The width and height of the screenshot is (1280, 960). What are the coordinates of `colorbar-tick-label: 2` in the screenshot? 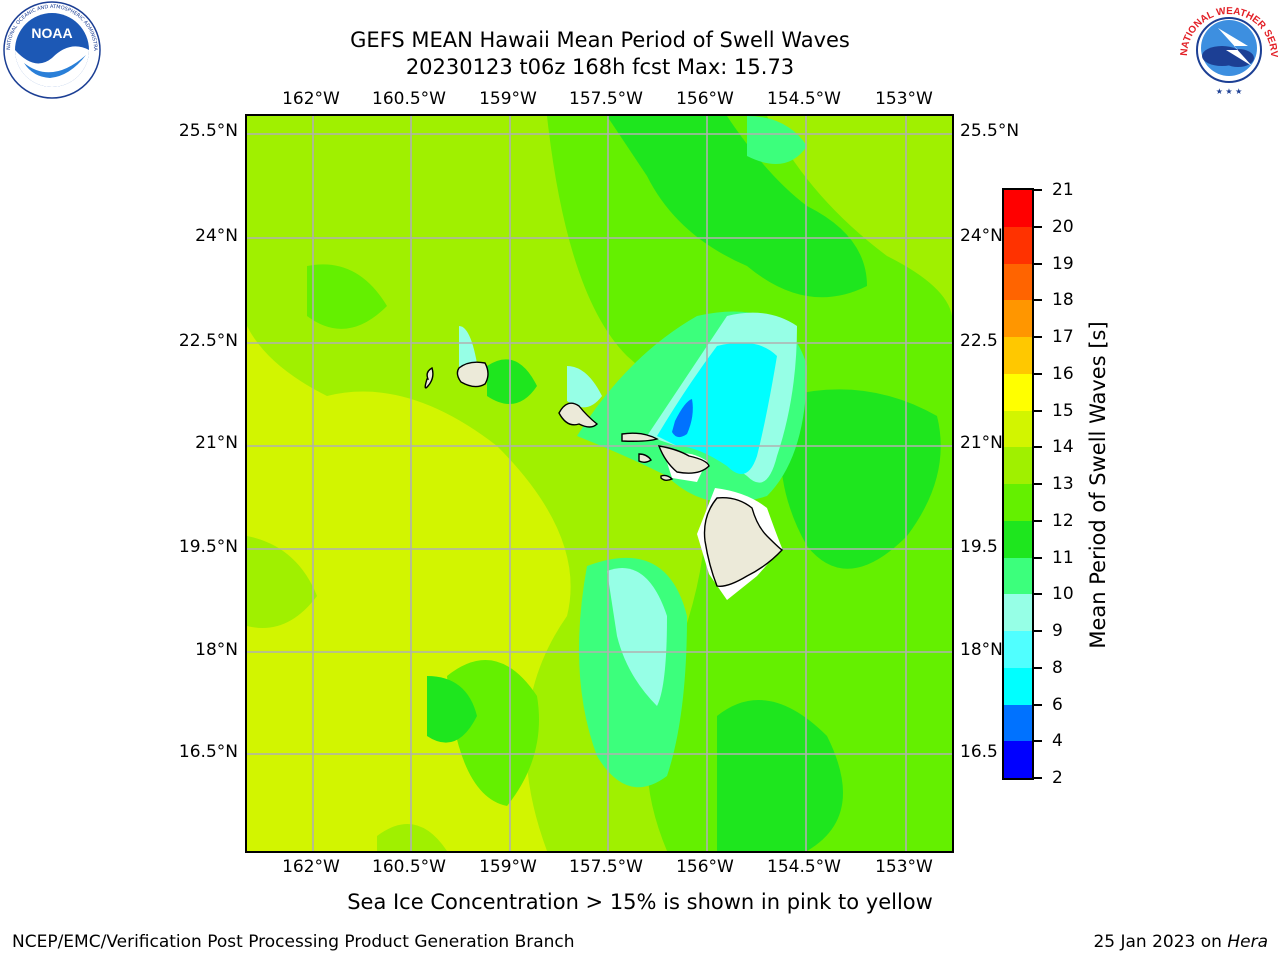 It's located at (1057, 778).